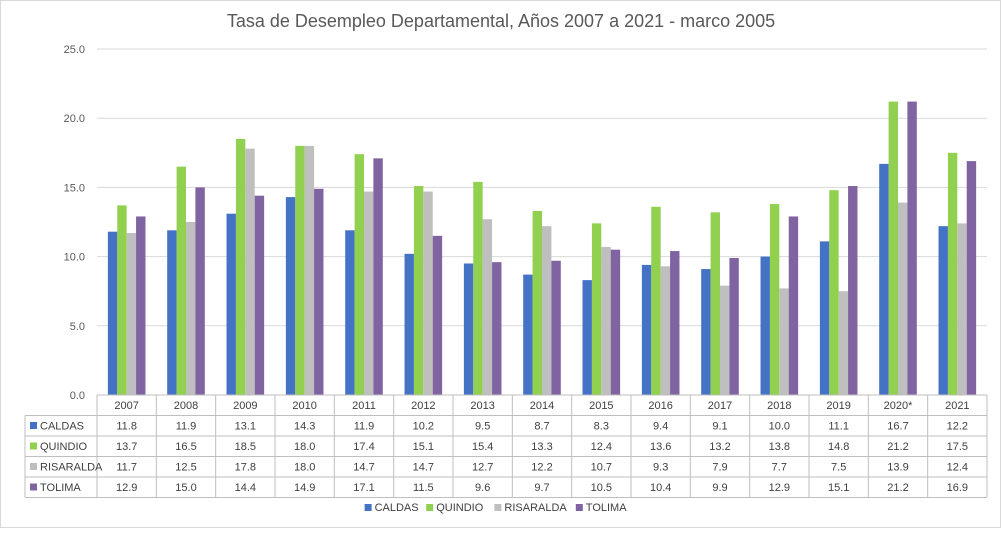  Describe the element at coordinates (952, 273) in the screenshot. I see `bar-quindio-2021` at that location.